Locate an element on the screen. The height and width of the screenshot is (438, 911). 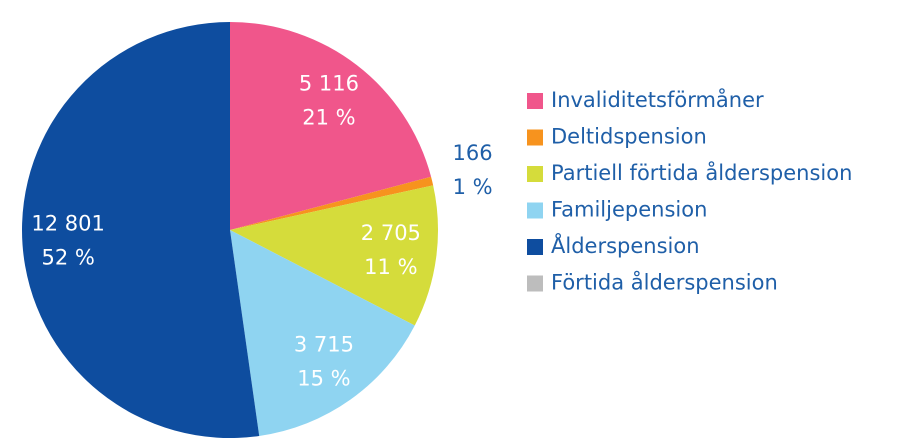
slice-percent-label: 11 % is located at coordinates (390, 267).